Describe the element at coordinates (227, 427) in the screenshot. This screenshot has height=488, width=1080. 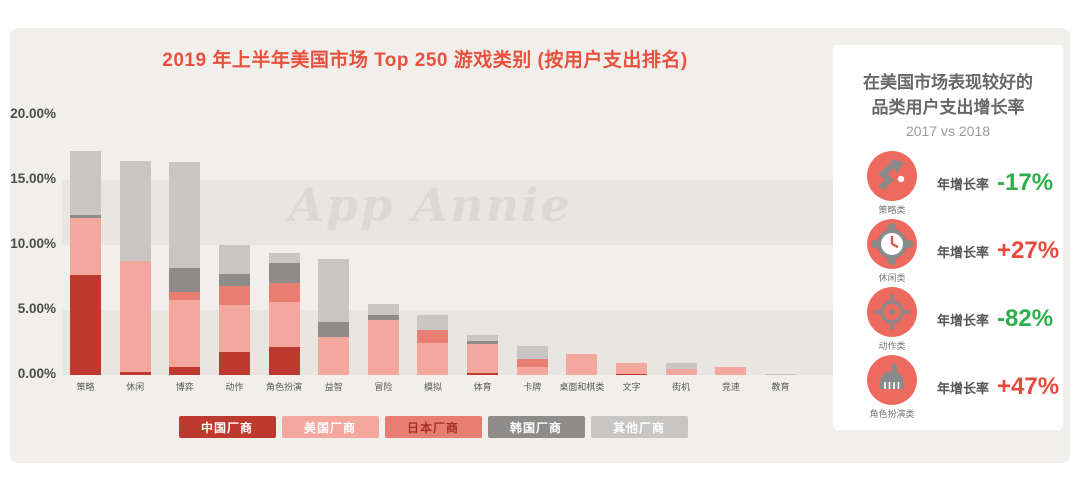
I see `legend-chip: 中国厂商` at that location.